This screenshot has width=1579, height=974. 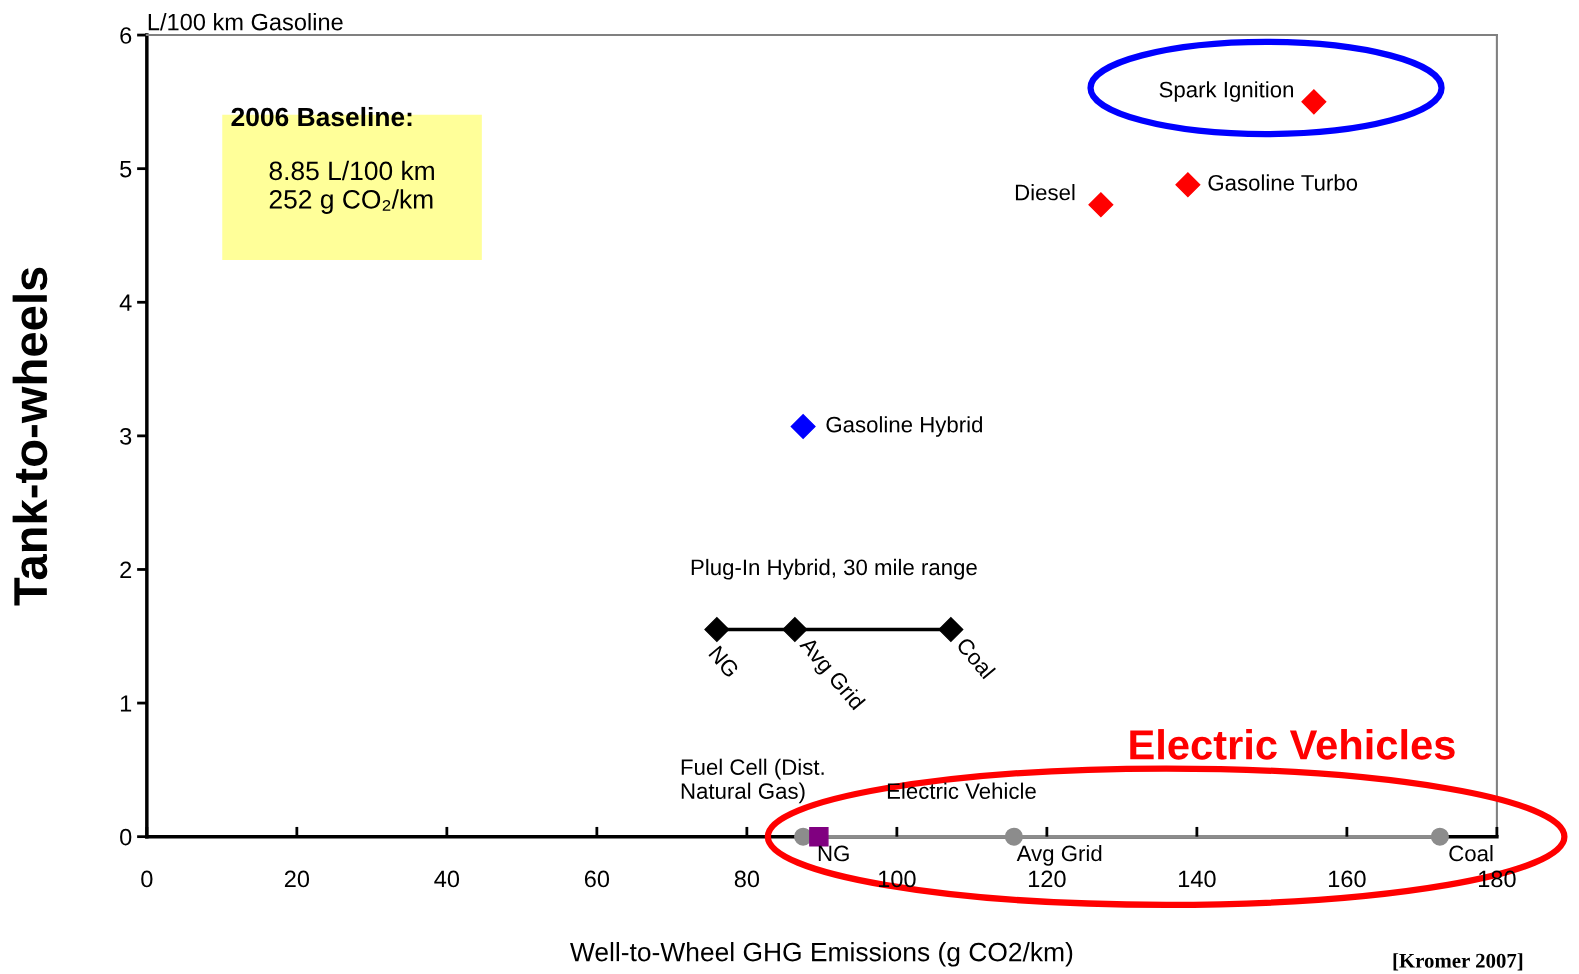 What do you see at coordinates (321, 116) in the screenshot?
I see `annotation: 2006 Baseline:` at bounding box center [321, 116].